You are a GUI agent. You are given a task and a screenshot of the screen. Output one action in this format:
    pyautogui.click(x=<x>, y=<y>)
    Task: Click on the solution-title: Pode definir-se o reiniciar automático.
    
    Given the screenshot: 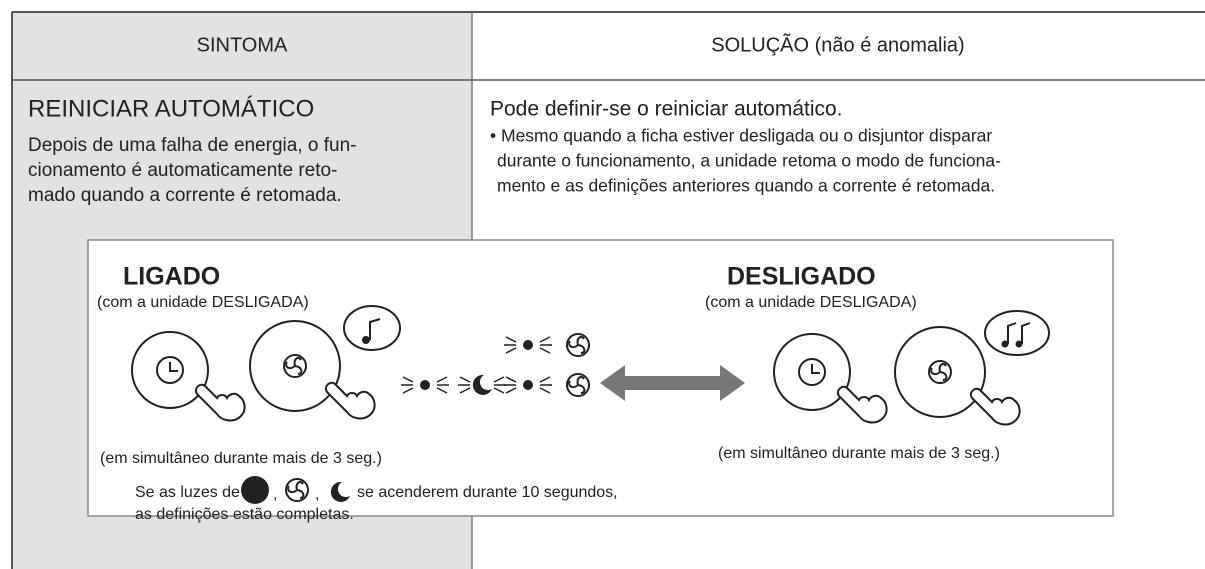 What is the action you would take?
    pyautogui.click(x=666, y=109)
    